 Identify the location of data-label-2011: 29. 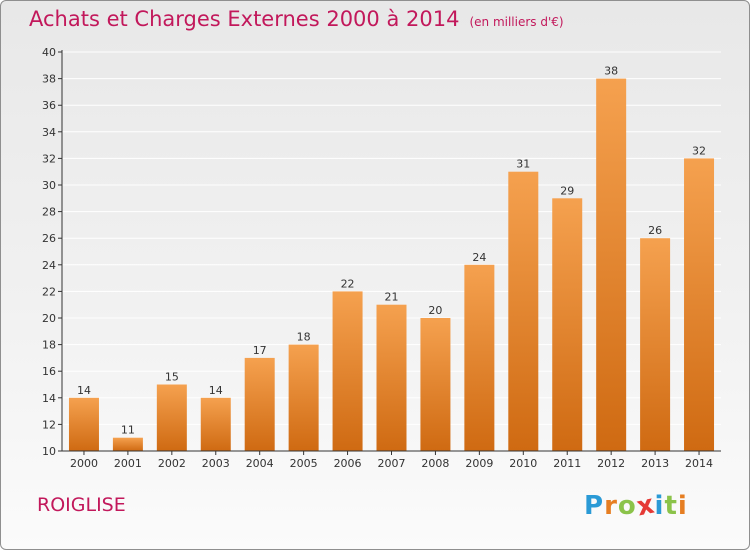
(567, 190).